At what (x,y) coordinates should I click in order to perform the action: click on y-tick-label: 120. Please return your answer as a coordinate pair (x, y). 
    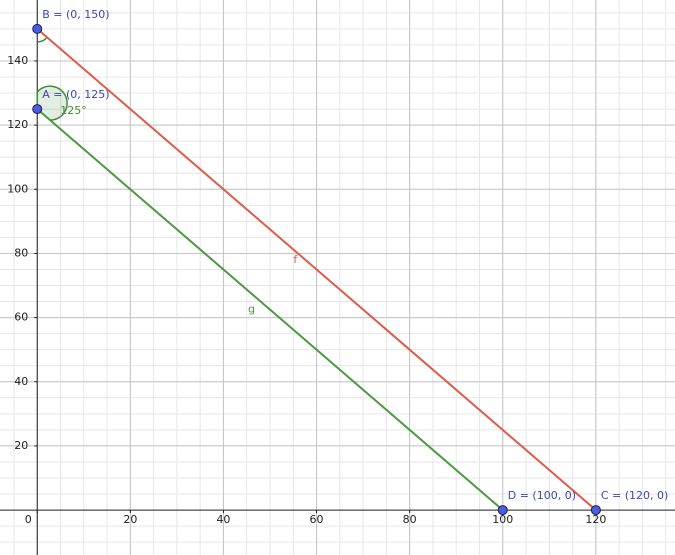
    Looking at the image, I should click on (17, 124).